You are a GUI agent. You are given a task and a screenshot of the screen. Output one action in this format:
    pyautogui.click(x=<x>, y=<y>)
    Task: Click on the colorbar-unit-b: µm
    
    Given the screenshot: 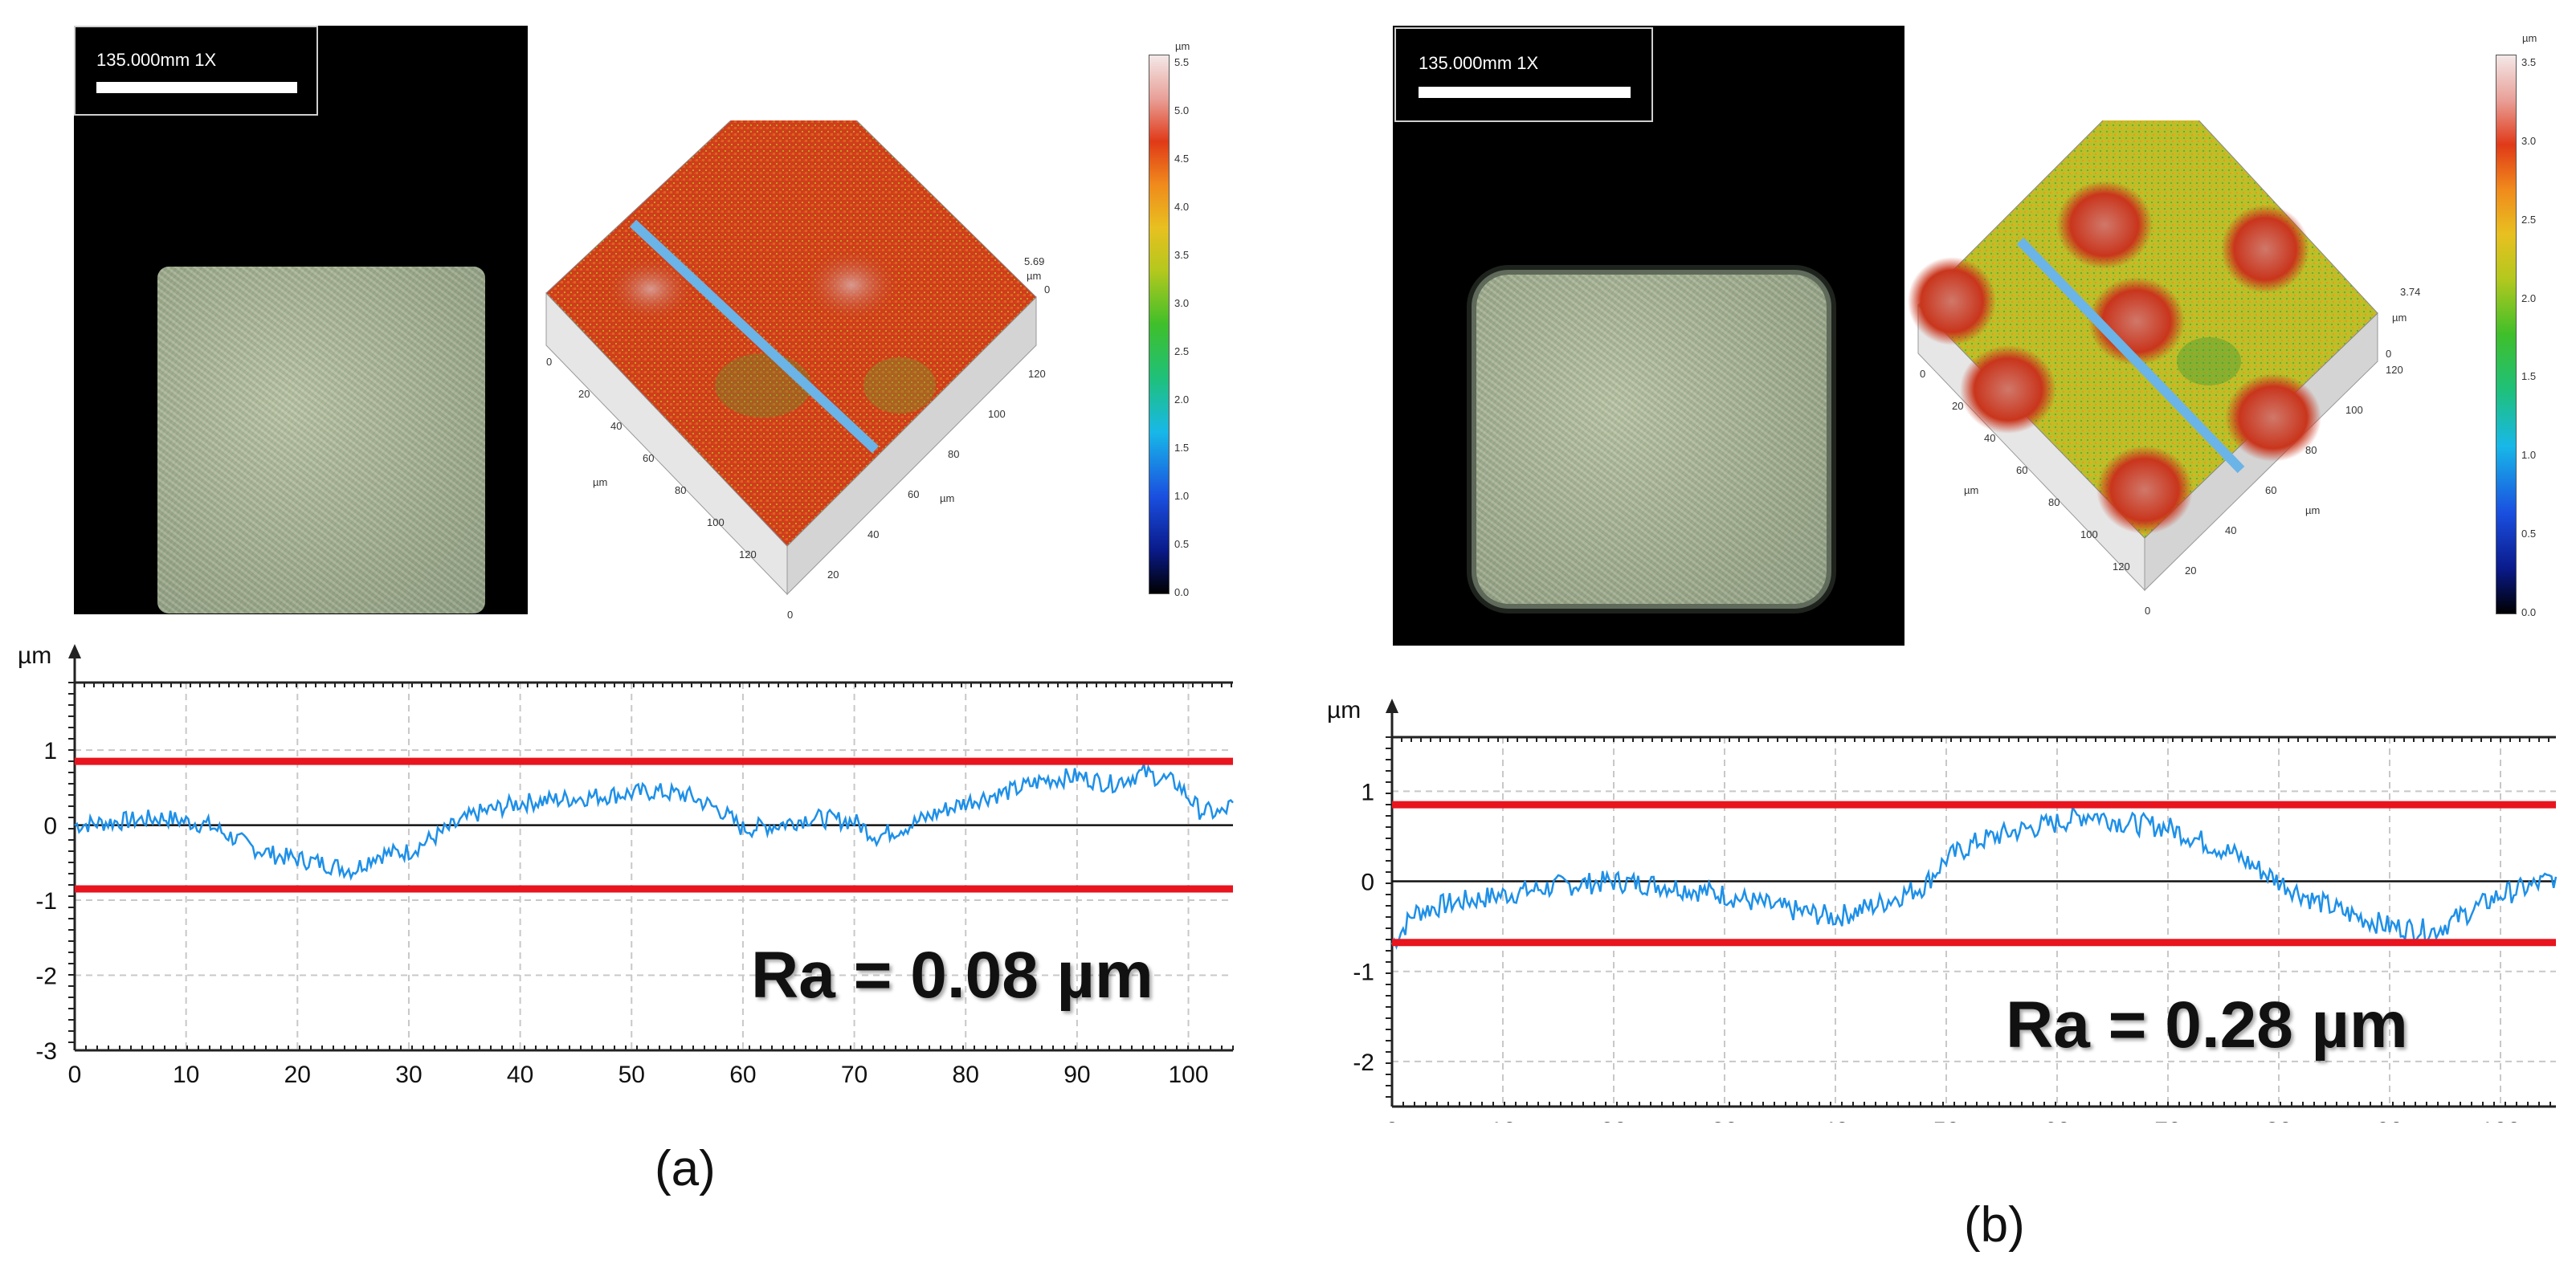 What is the action you would take?
    pyautogui.click(x=2529, y=38)
    